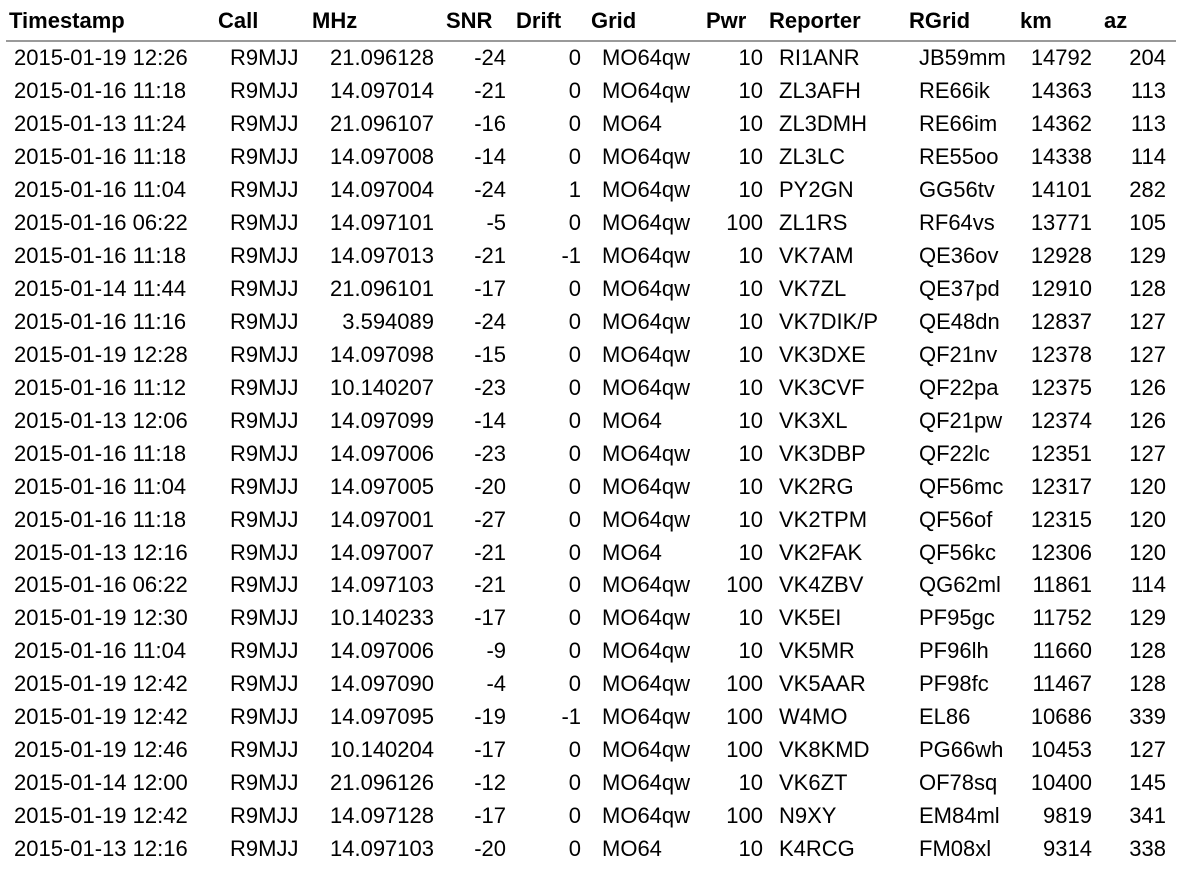  Describe the element at coordinates (1061, 717) in the screenshot. I see `cell-km: 10686` at that location.